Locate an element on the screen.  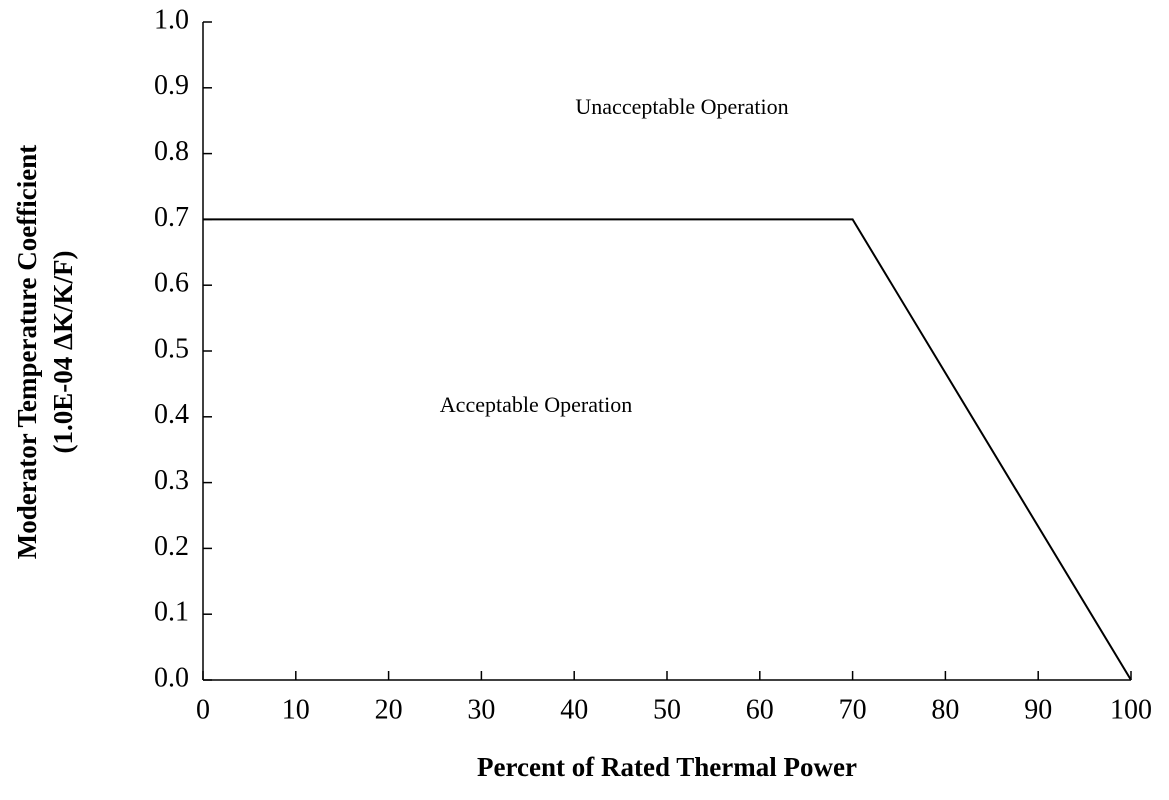
x-tick-label: 30 is located at coordinates (481, 709).